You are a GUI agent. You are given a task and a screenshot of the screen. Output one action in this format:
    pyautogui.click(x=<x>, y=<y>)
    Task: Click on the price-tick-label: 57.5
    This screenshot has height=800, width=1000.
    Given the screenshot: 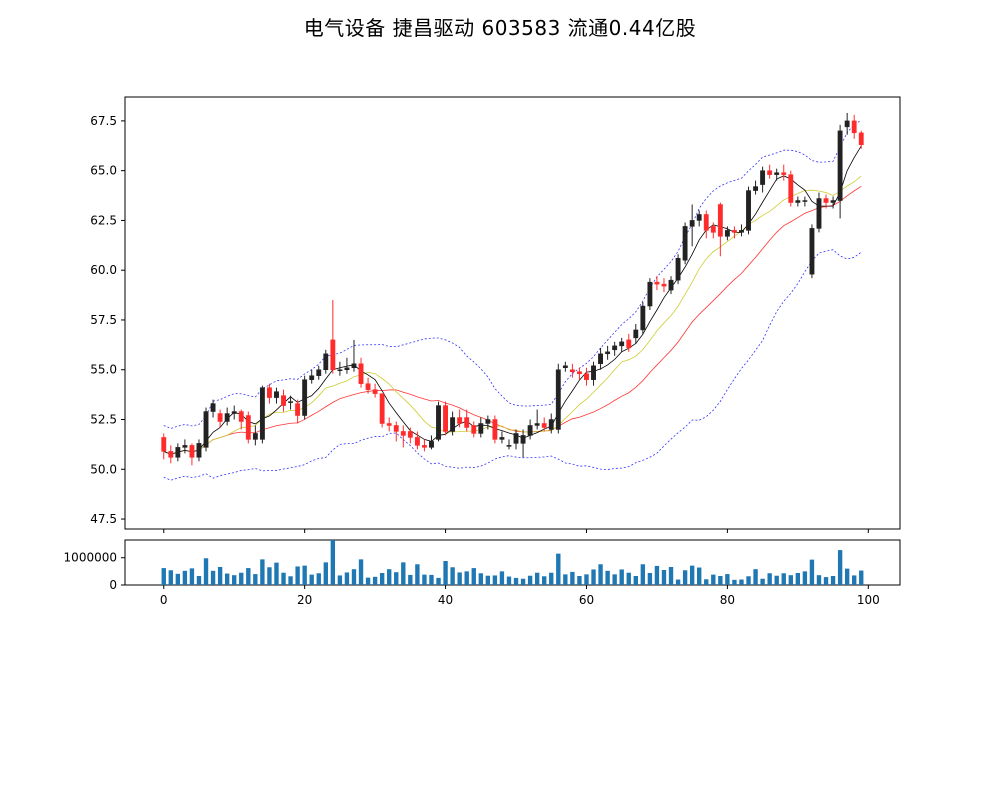 What is the action you would take?
    pyautogui.click(x=103, y=320)
    